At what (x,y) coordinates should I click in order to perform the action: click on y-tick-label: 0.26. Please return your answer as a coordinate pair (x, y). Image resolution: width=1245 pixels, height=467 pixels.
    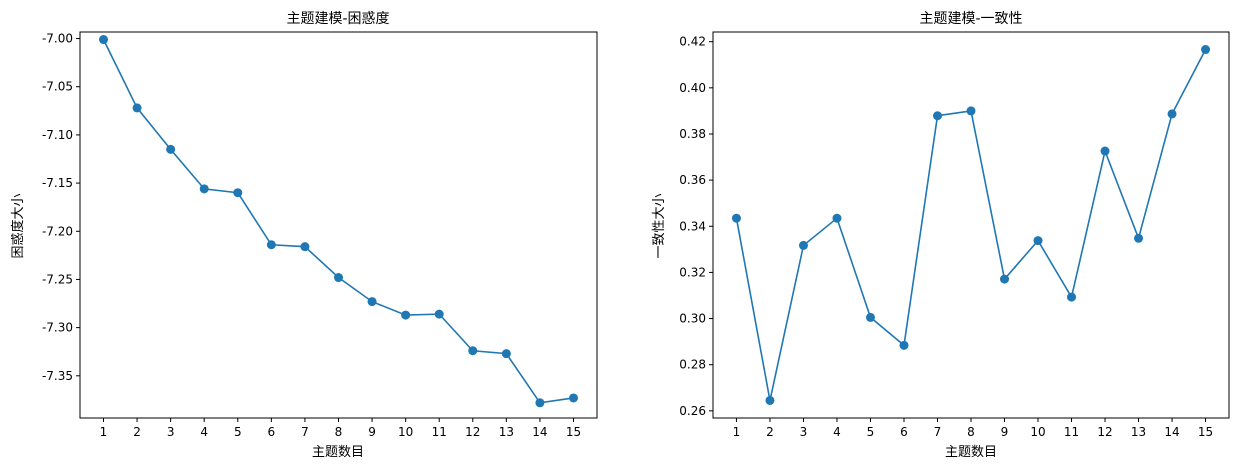
    Looking at the image, I should click on (692, 411).